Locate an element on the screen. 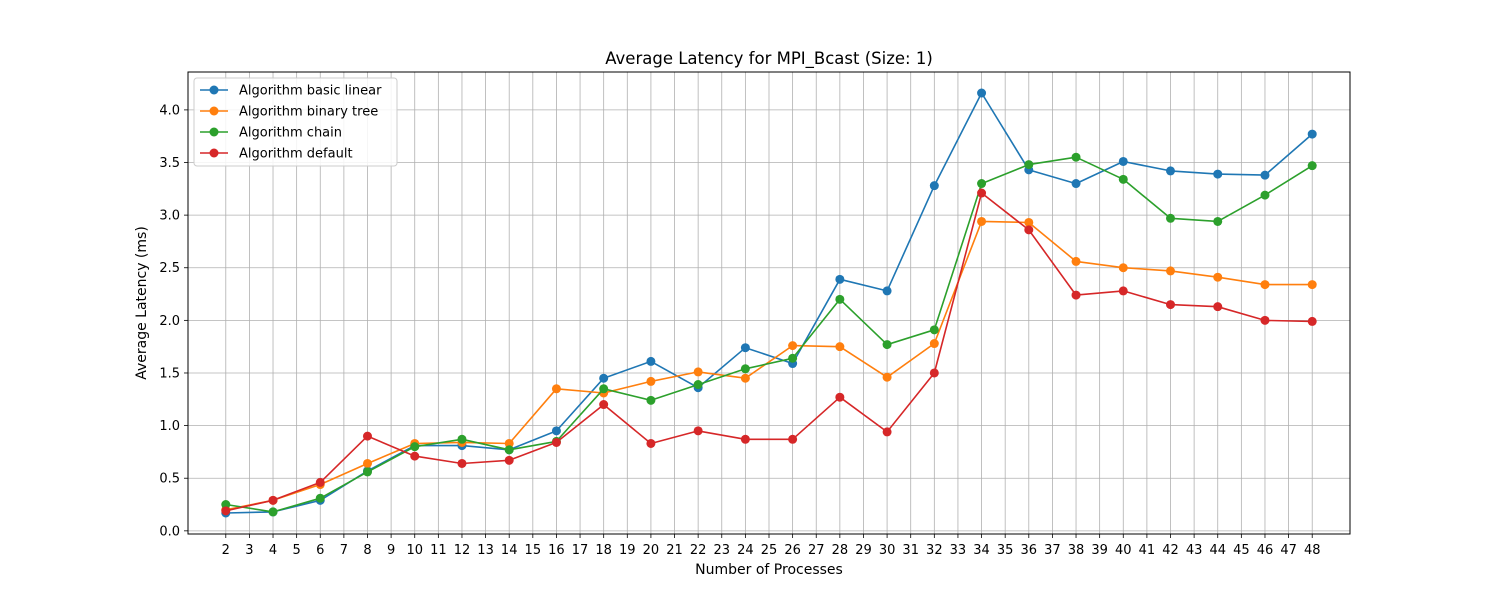  y-tick-label: 0.0 is located at coordinates (169, 531).